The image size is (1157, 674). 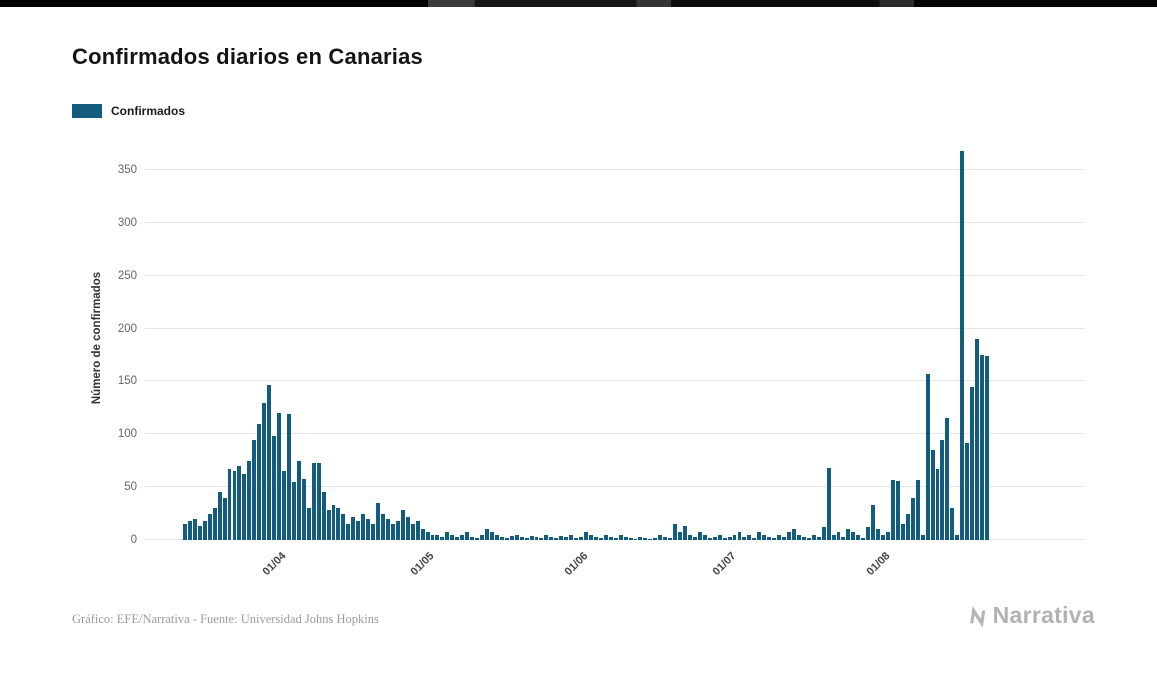 What do you see at coordinates (127, 328) in the screenshot?
I see `y-tick-label: 200` at bounding box center [127, 328].